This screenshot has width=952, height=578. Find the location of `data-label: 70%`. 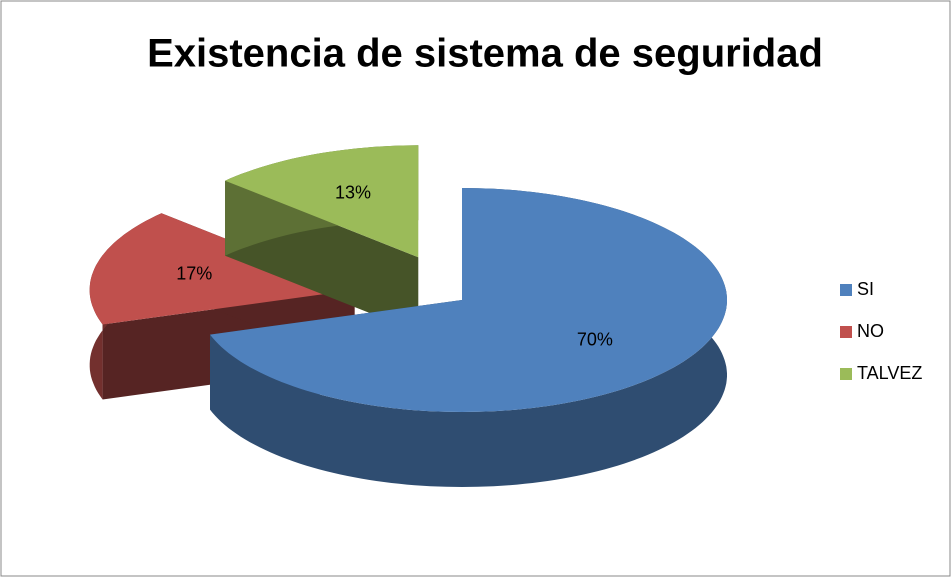

data-label: 70% is located at coordinates (595, 340).